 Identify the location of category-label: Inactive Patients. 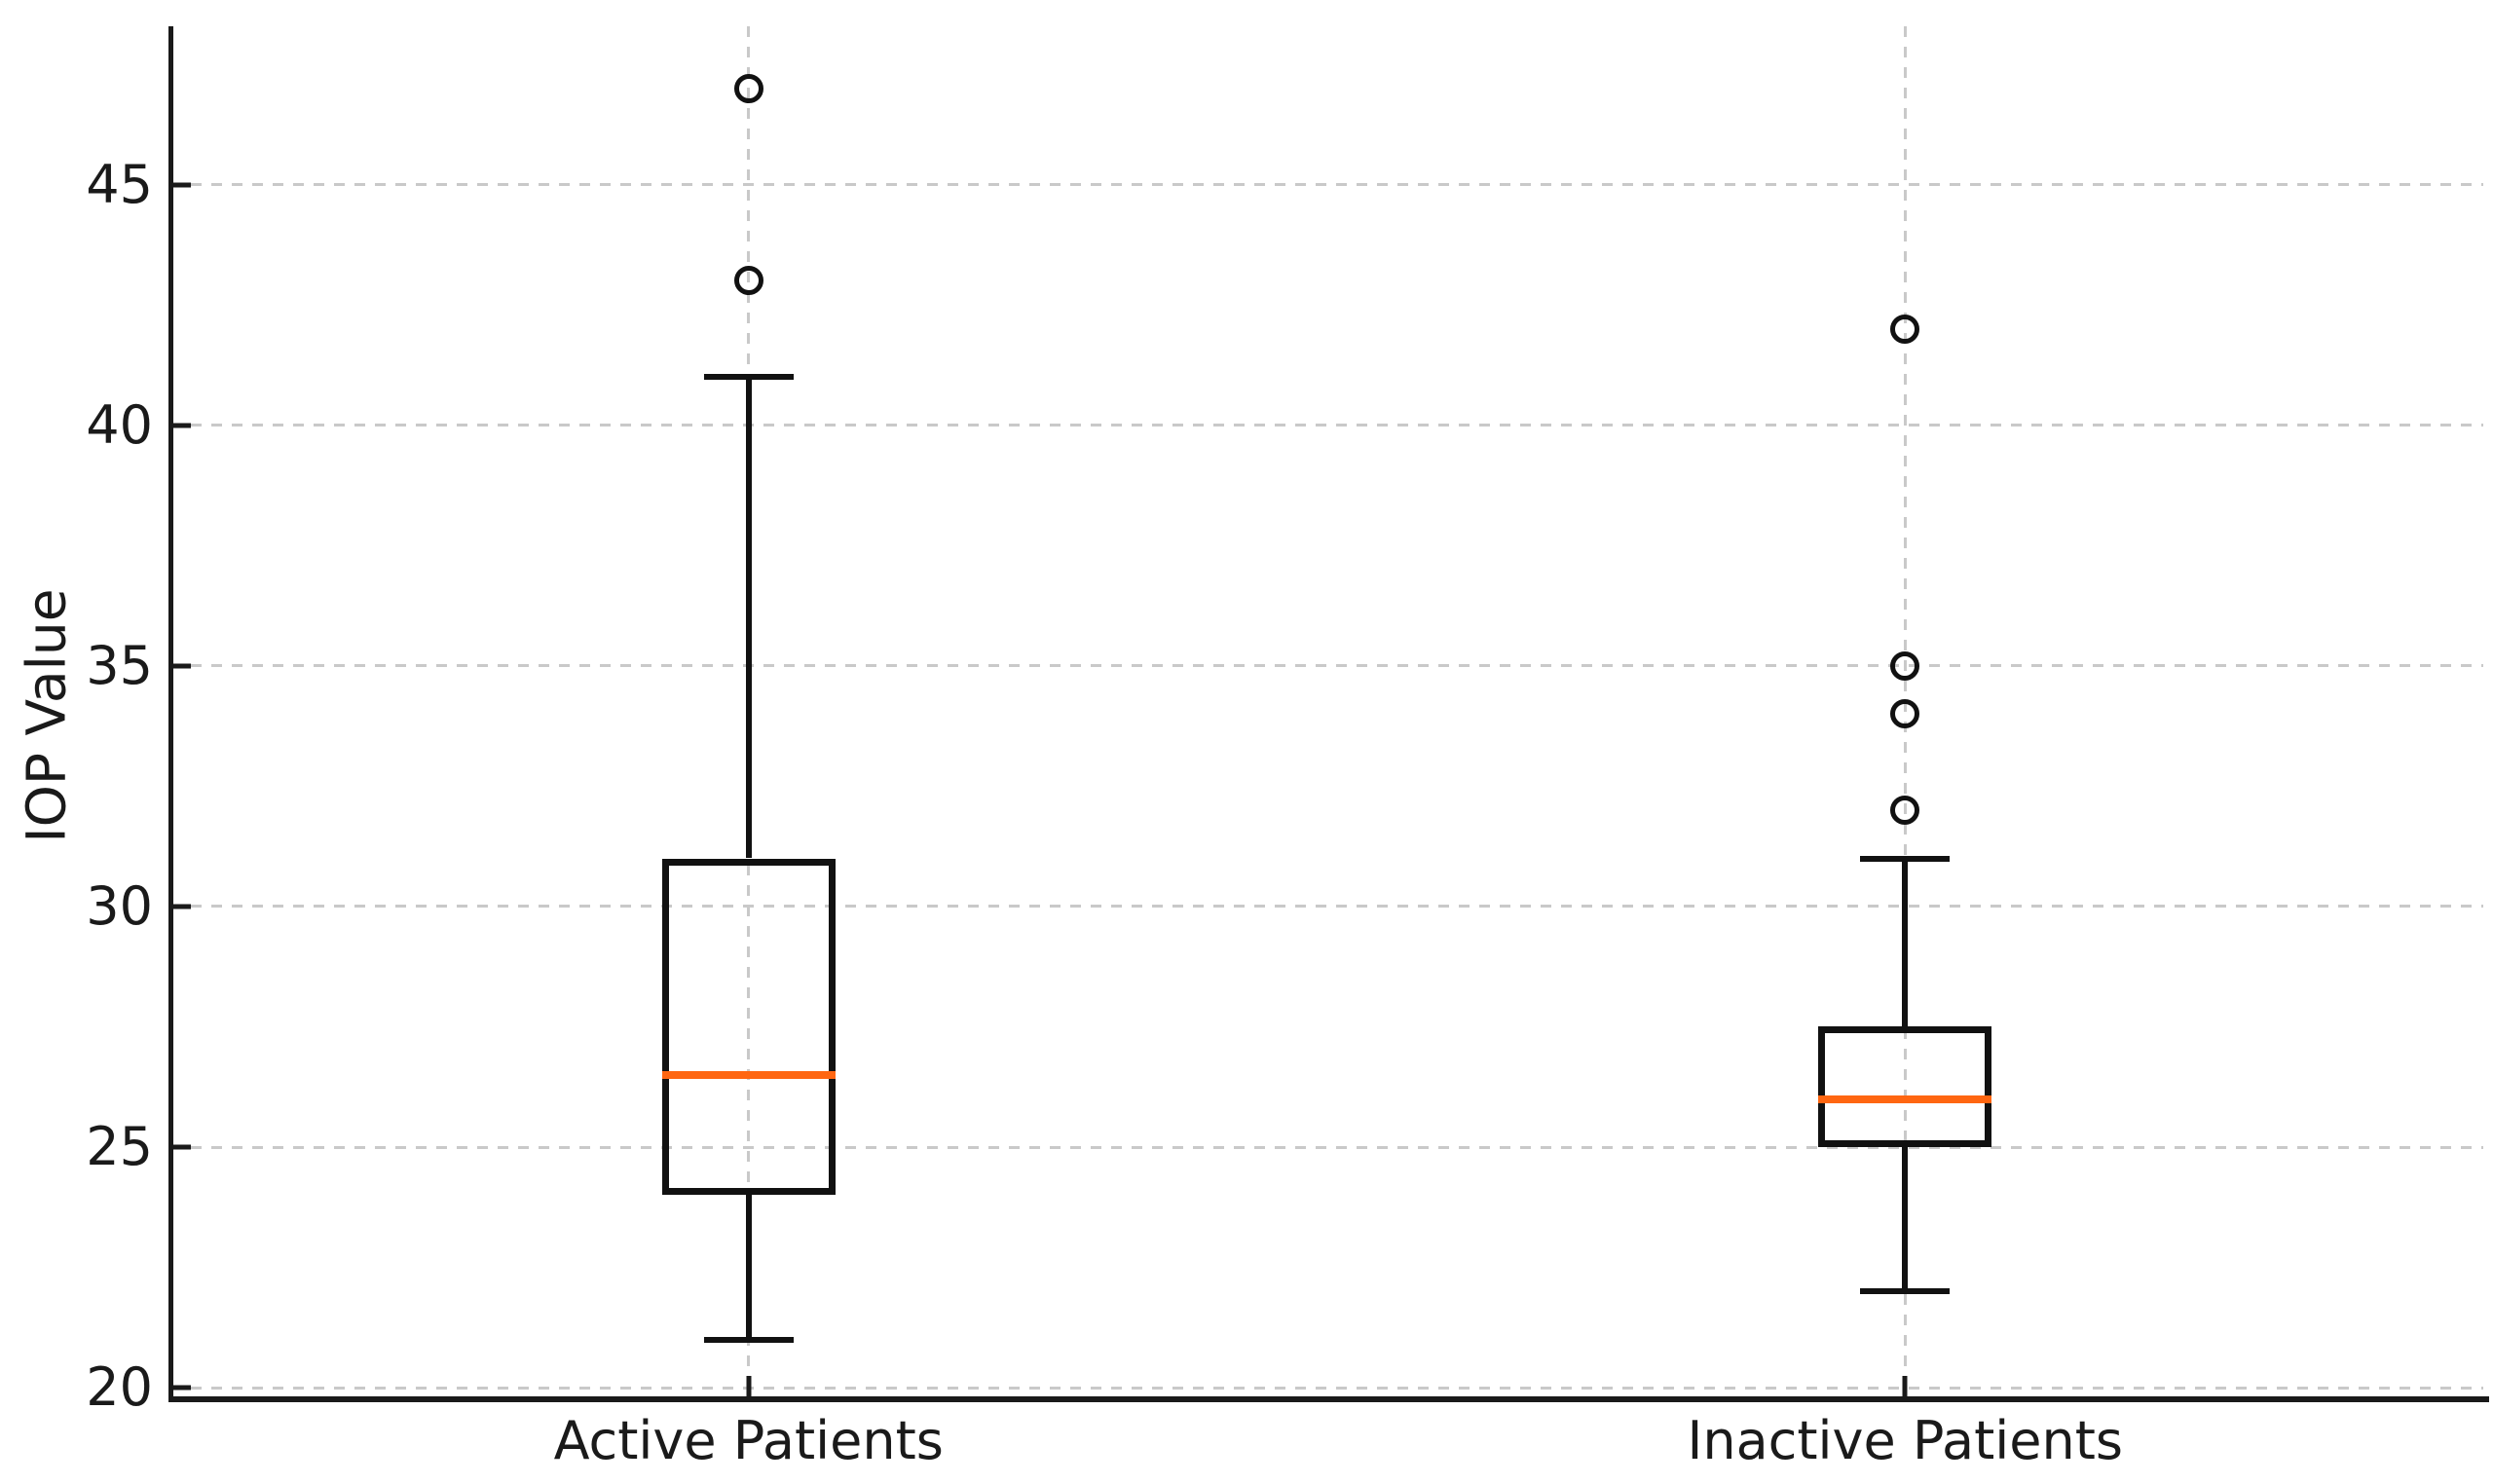
(1906, 1440).